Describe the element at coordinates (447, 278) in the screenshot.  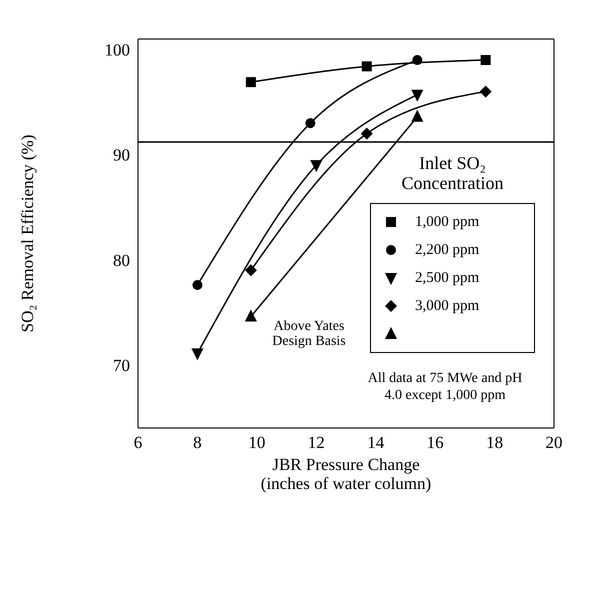
I see `legend-label: 2,500 ppm` at that location.